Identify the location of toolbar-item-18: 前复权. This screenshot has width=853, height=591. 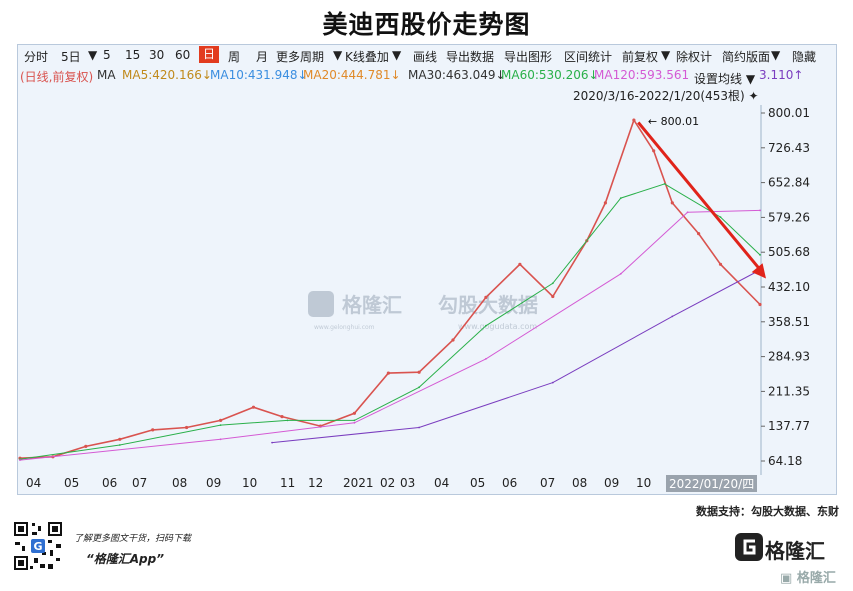
(640, 57).